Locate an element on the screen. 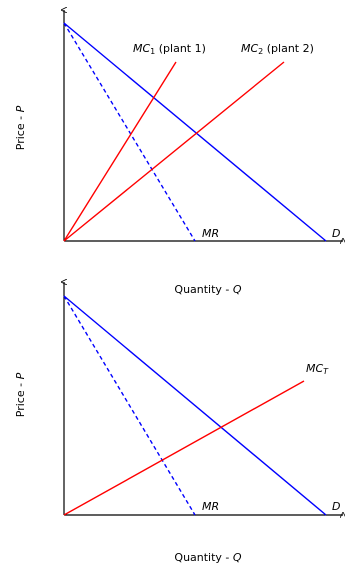 Image resolution: width=345 pixels, height=569 pixels. top-marginal-revenue-curve is located at coordinates (129, 132).